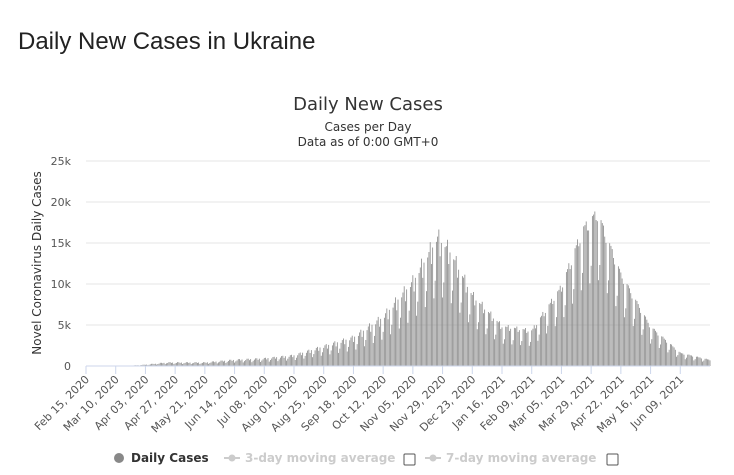 This screenshot has height=475, width=734. I want to click on legend-label-daily-cases: Daily Cases, so click(170, 458).